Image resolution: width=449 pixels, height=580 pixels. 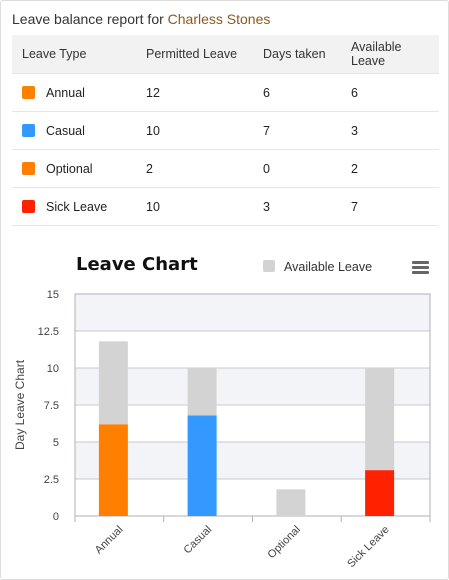 What do you see at coordinates (192, 54) in the screenshot?
I see `column-header-permitted-leave: Permitted Leave` at bounding box center [192, 54].